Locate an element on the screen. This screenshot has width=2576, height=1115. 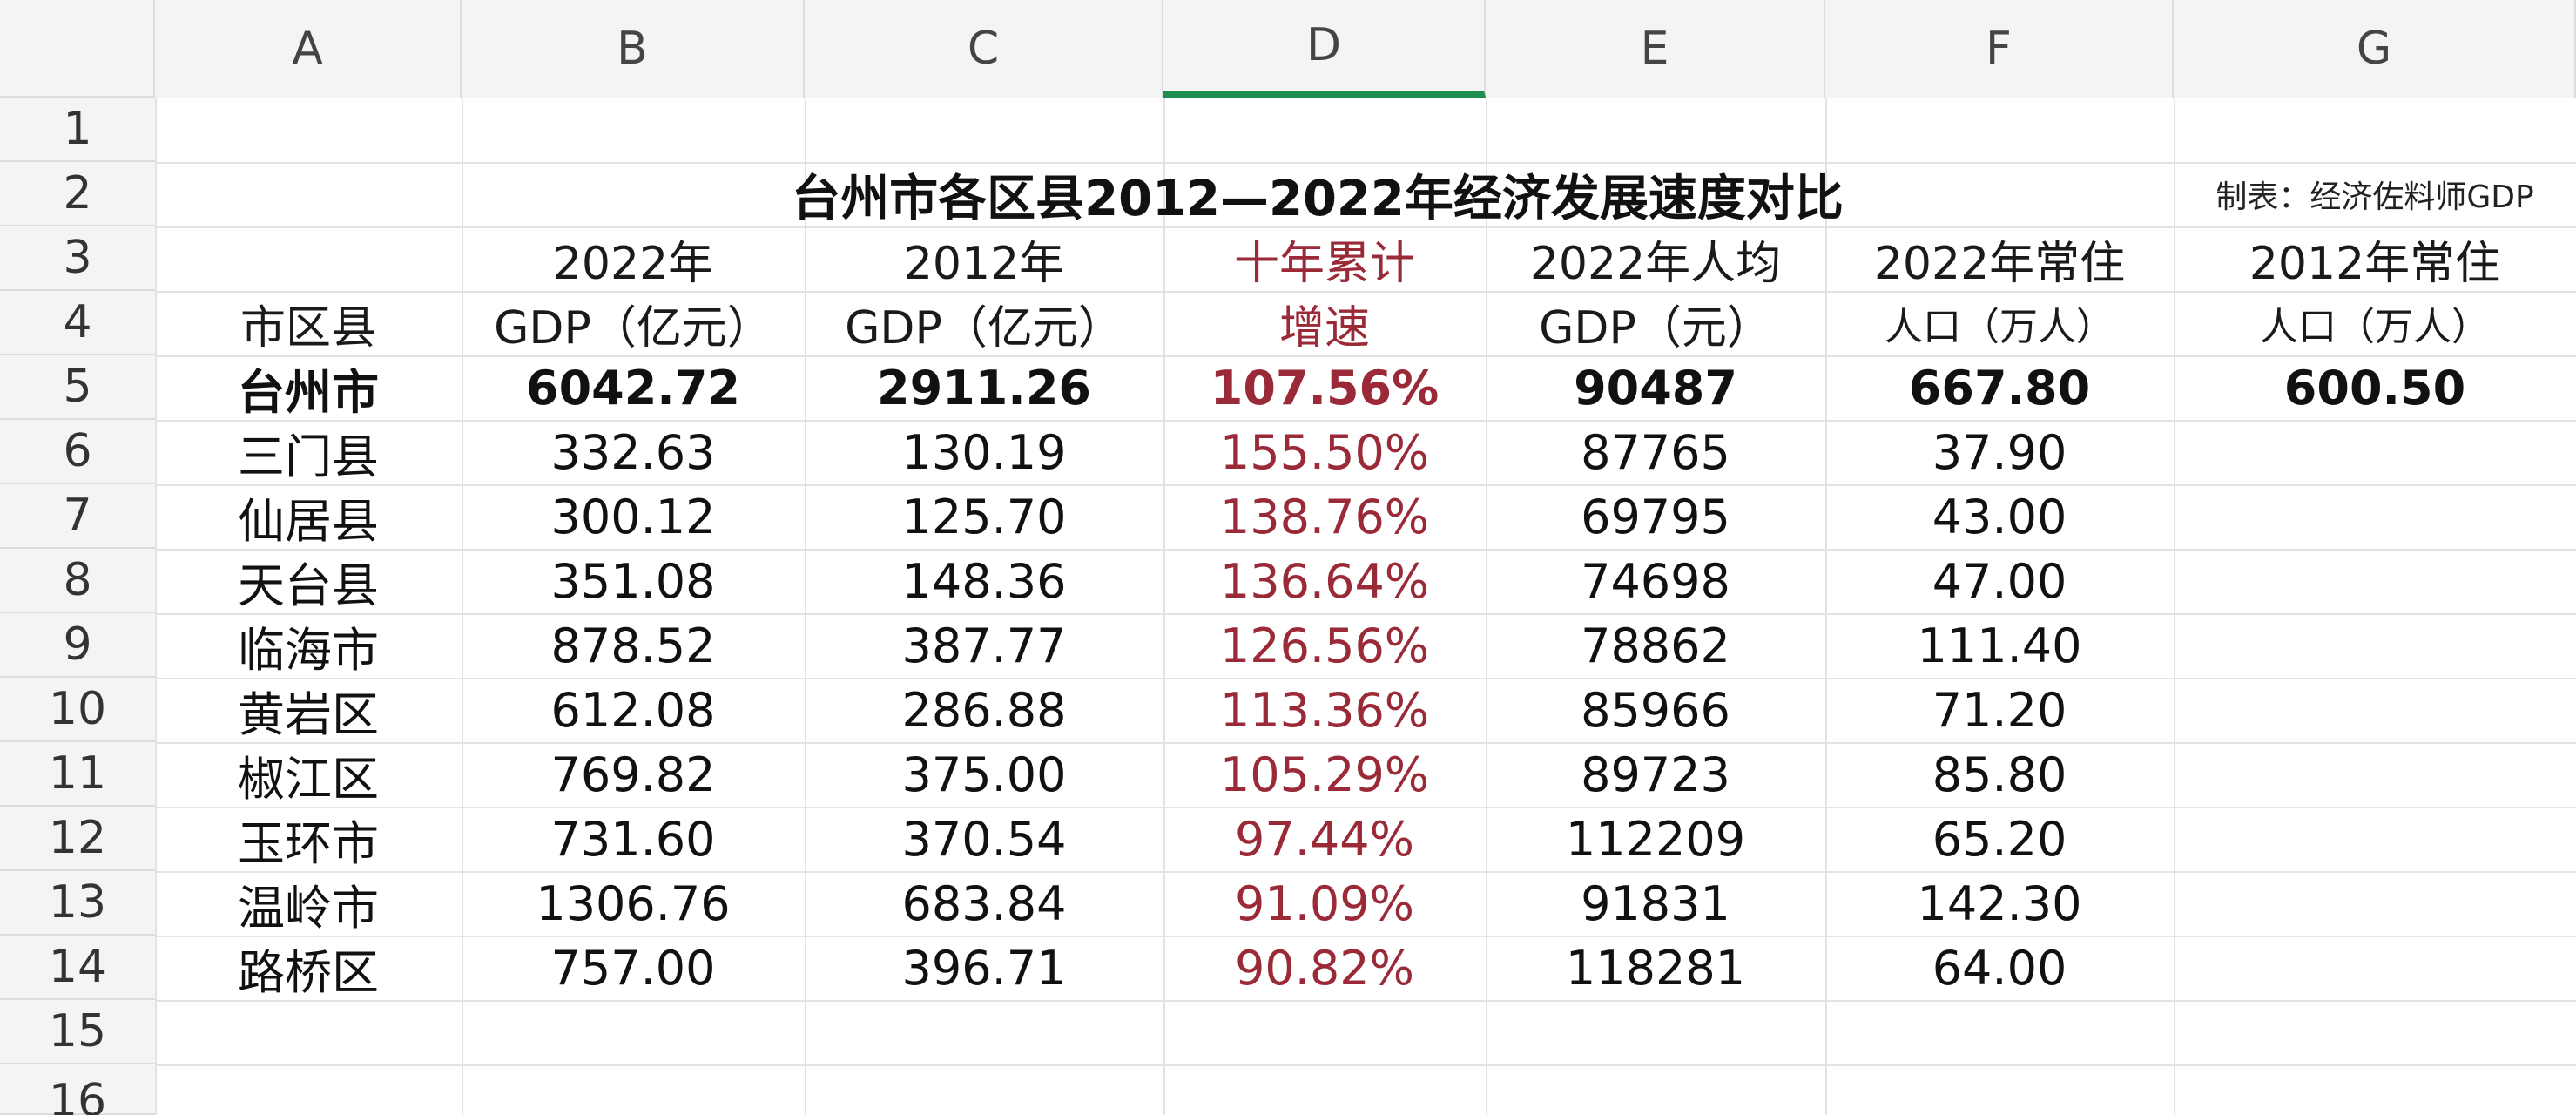
district-gdp2012: 375.00 is located at coordinates (984, 774).